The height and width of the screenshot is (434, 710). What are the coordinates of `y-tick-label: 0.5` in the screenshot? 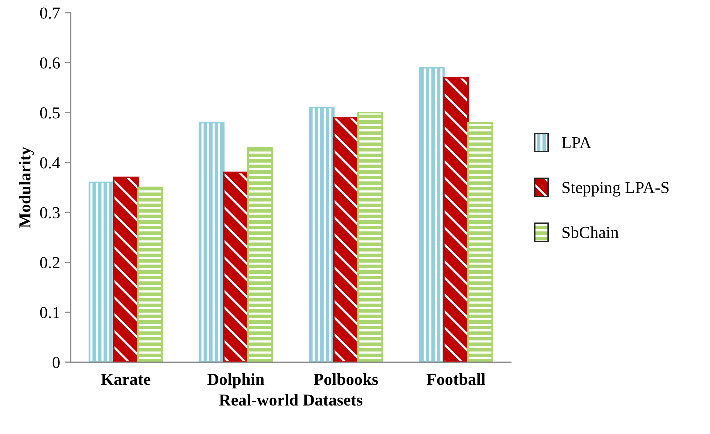 It's located at (50, 113).